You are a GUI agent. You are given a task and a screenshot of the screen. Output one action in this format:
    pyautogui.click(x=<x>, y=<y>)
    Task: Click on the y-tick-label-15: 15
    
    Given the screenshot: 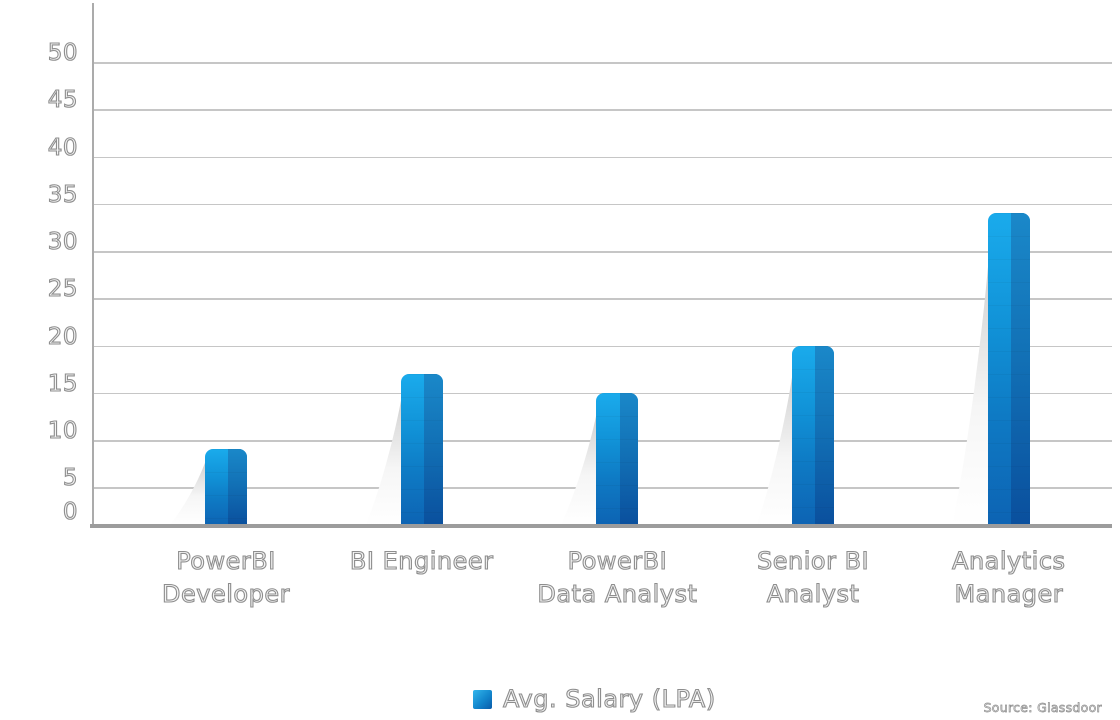 What is the action you would take?
    pyautogui.click(x=62, y=383)
    